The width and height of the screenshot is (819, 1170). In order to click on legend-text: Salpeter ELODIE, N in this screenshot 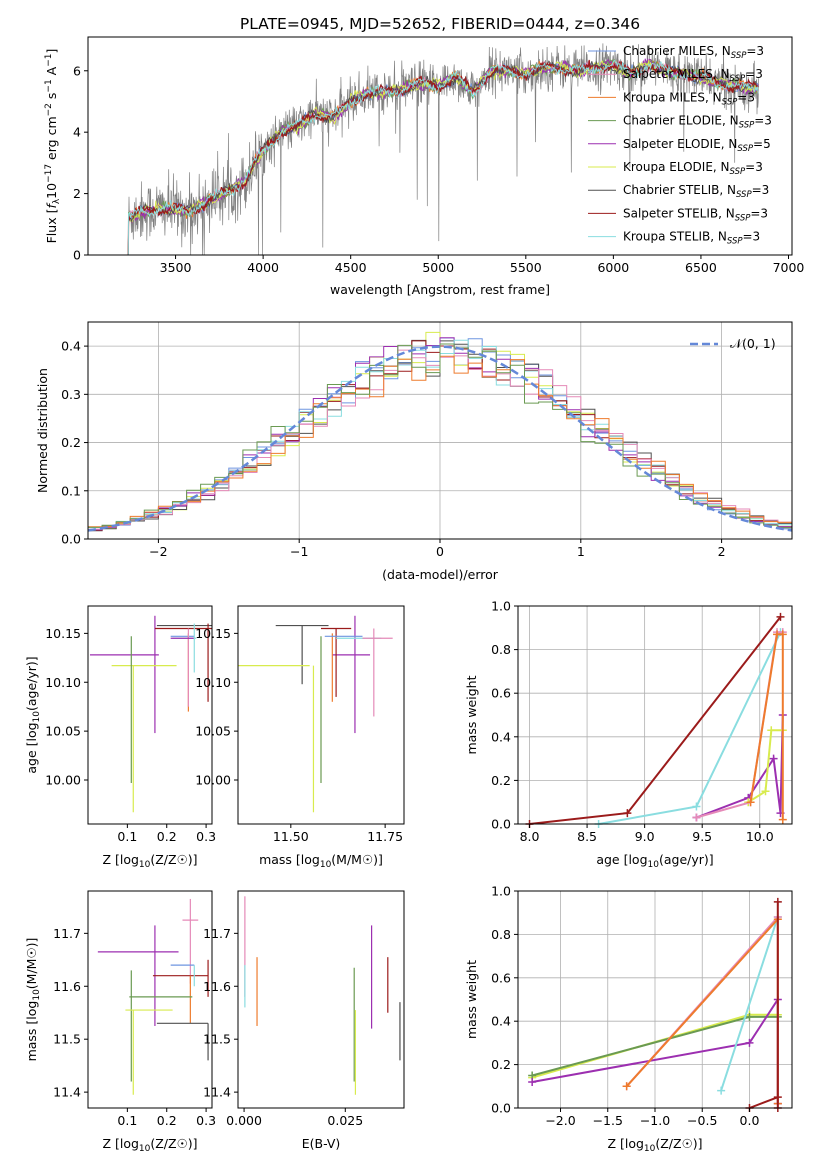, I will do `click(680, 144)`.